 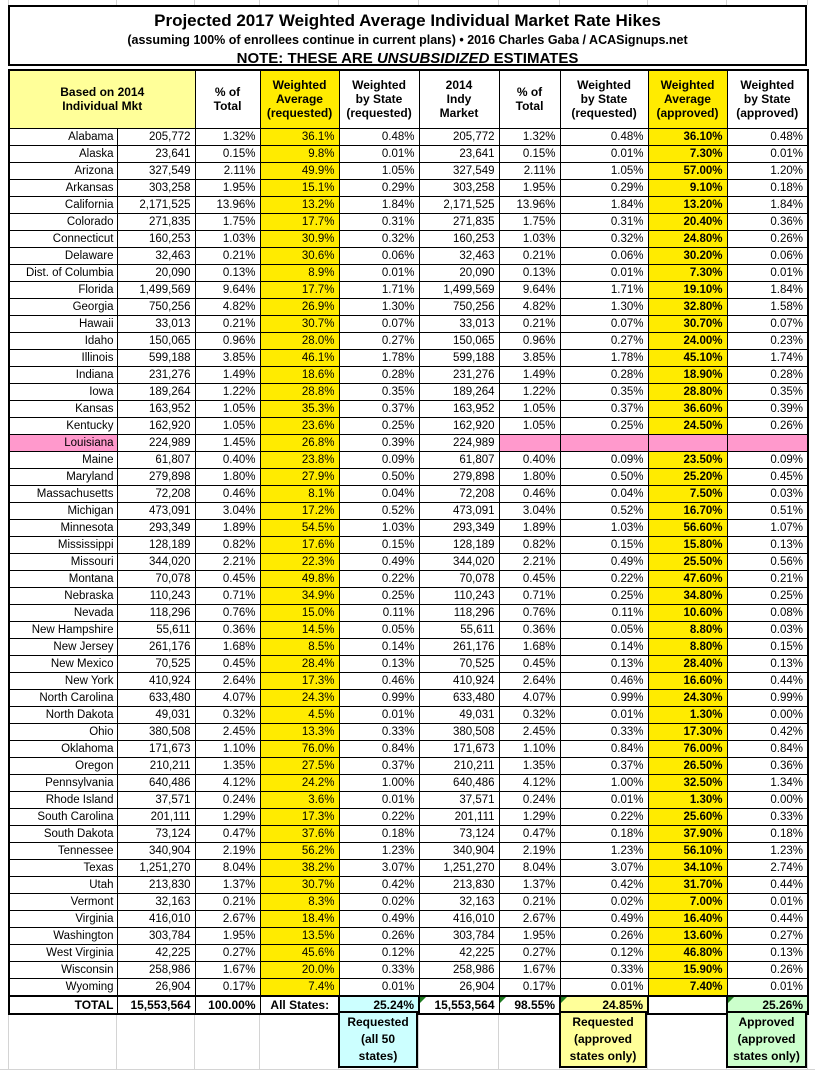 What do you see at coordinates (299, 901) in the screenshot?
I see `value-cell: 8.3%` at bounding box center [299, 901].